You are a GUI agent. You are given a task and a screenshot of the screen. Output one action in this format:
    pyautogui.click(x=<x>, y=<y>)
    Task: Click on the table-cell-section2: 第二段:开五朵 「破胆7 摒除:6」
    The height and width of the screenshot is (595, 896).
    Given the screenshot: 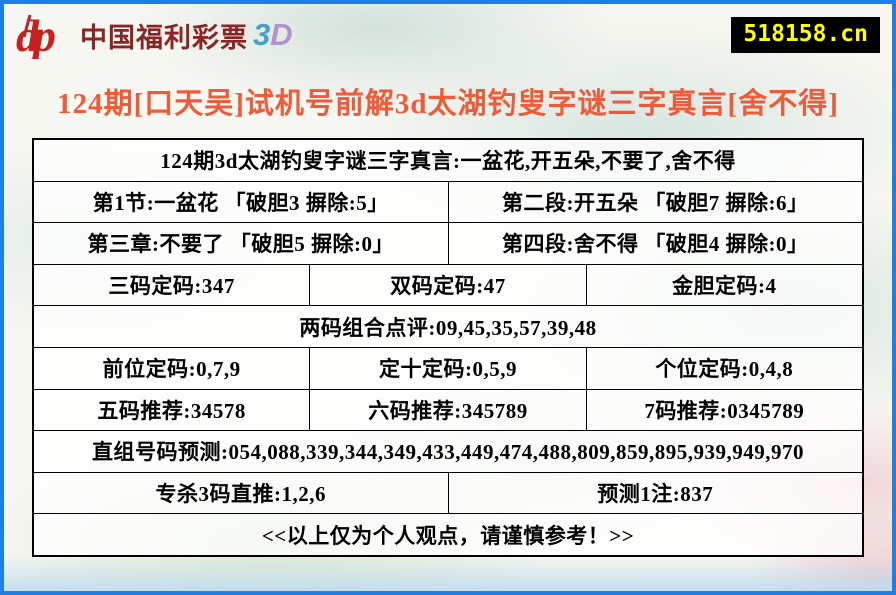 What is the action you would take?
    pyautogui.click(x=654, y=202)
    